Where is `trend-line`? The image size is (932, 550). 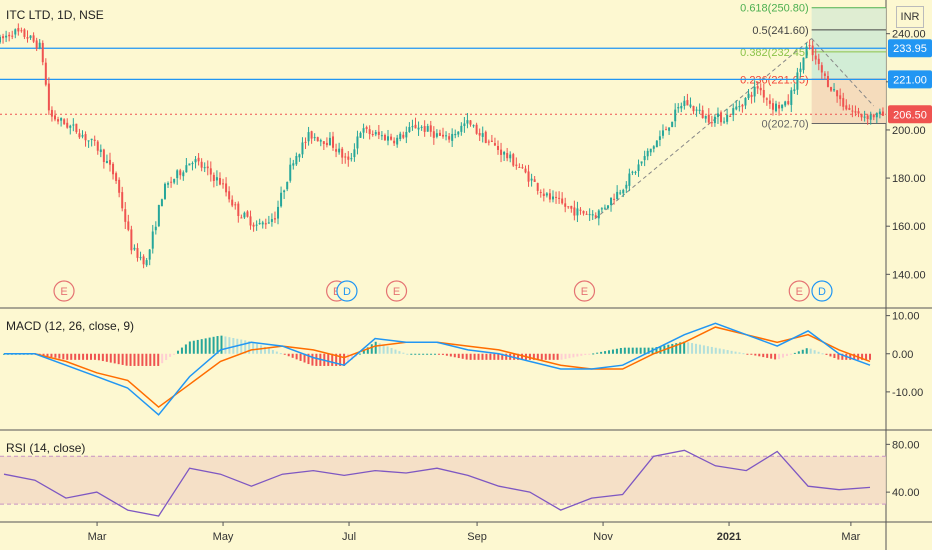
trend-line is located at coordinates (842, 72).